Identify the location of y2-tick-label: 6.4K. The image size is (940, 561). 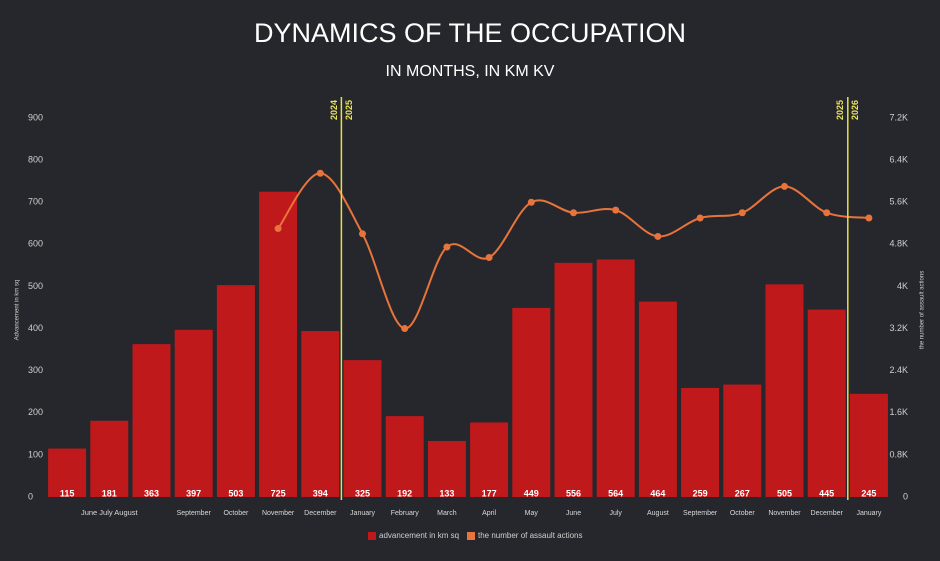
(898, 159).